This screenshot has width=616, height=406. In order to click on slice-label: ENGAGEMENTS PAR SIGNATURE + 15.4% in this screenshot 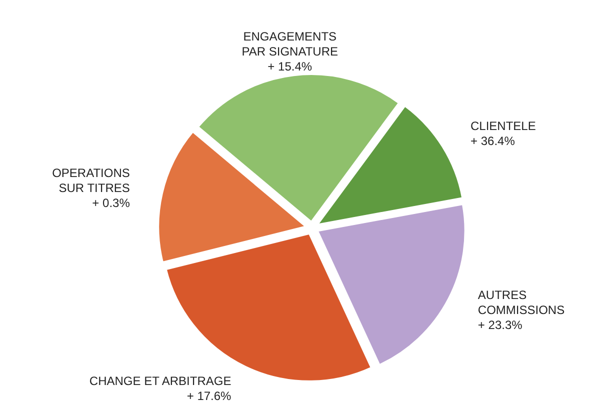, I will do `click(290, 51)`.